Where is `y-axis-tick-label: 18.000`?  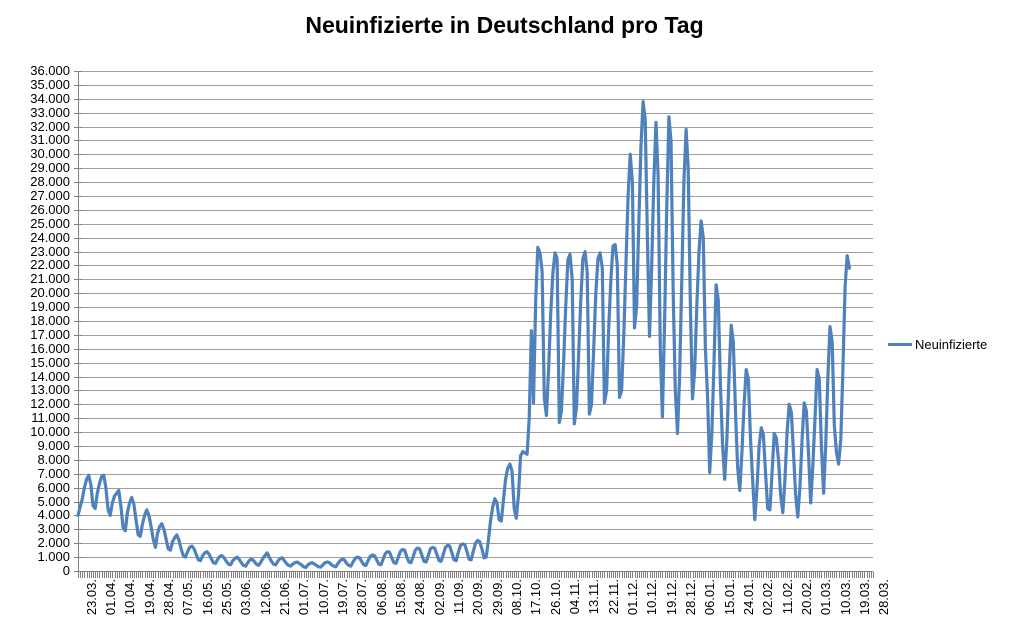 y-axis-tick-label: 18.000 is located at coordinates (50, 320).